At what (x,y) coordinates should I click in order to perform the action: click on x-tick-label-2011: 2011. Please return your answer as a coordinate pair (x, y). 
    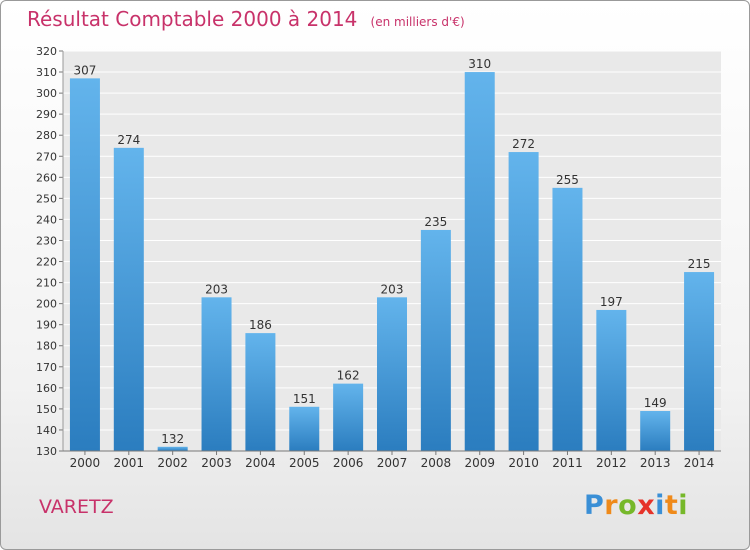
    Looking at the image, I should click on (567, 463).